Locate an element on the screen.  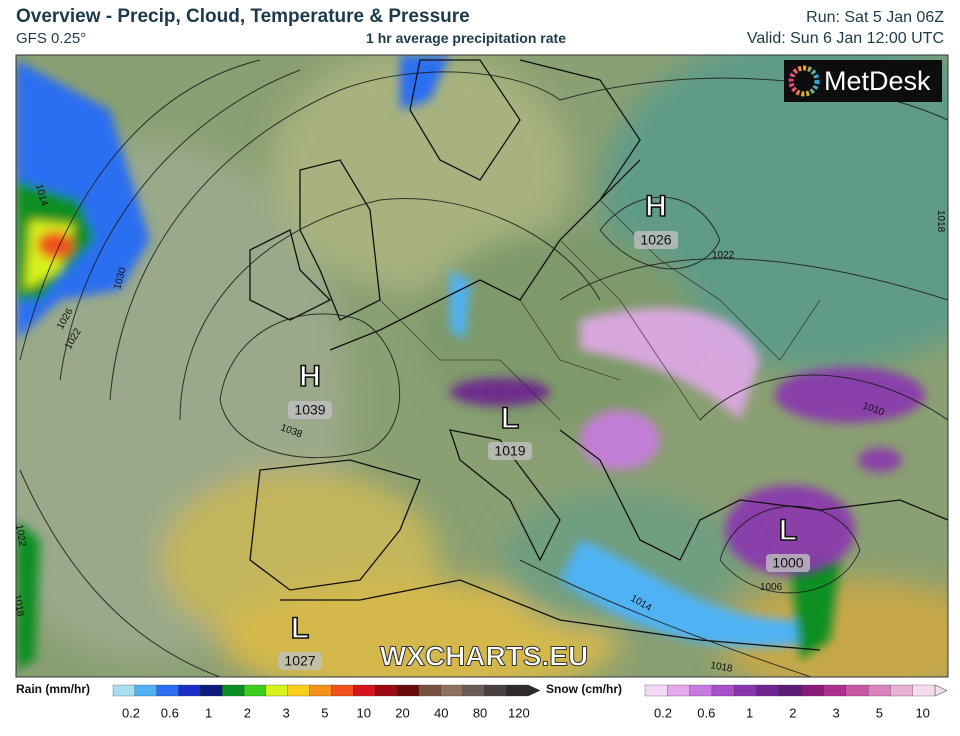
rain-tick-label: 1 is located at coordinates (208, 712).